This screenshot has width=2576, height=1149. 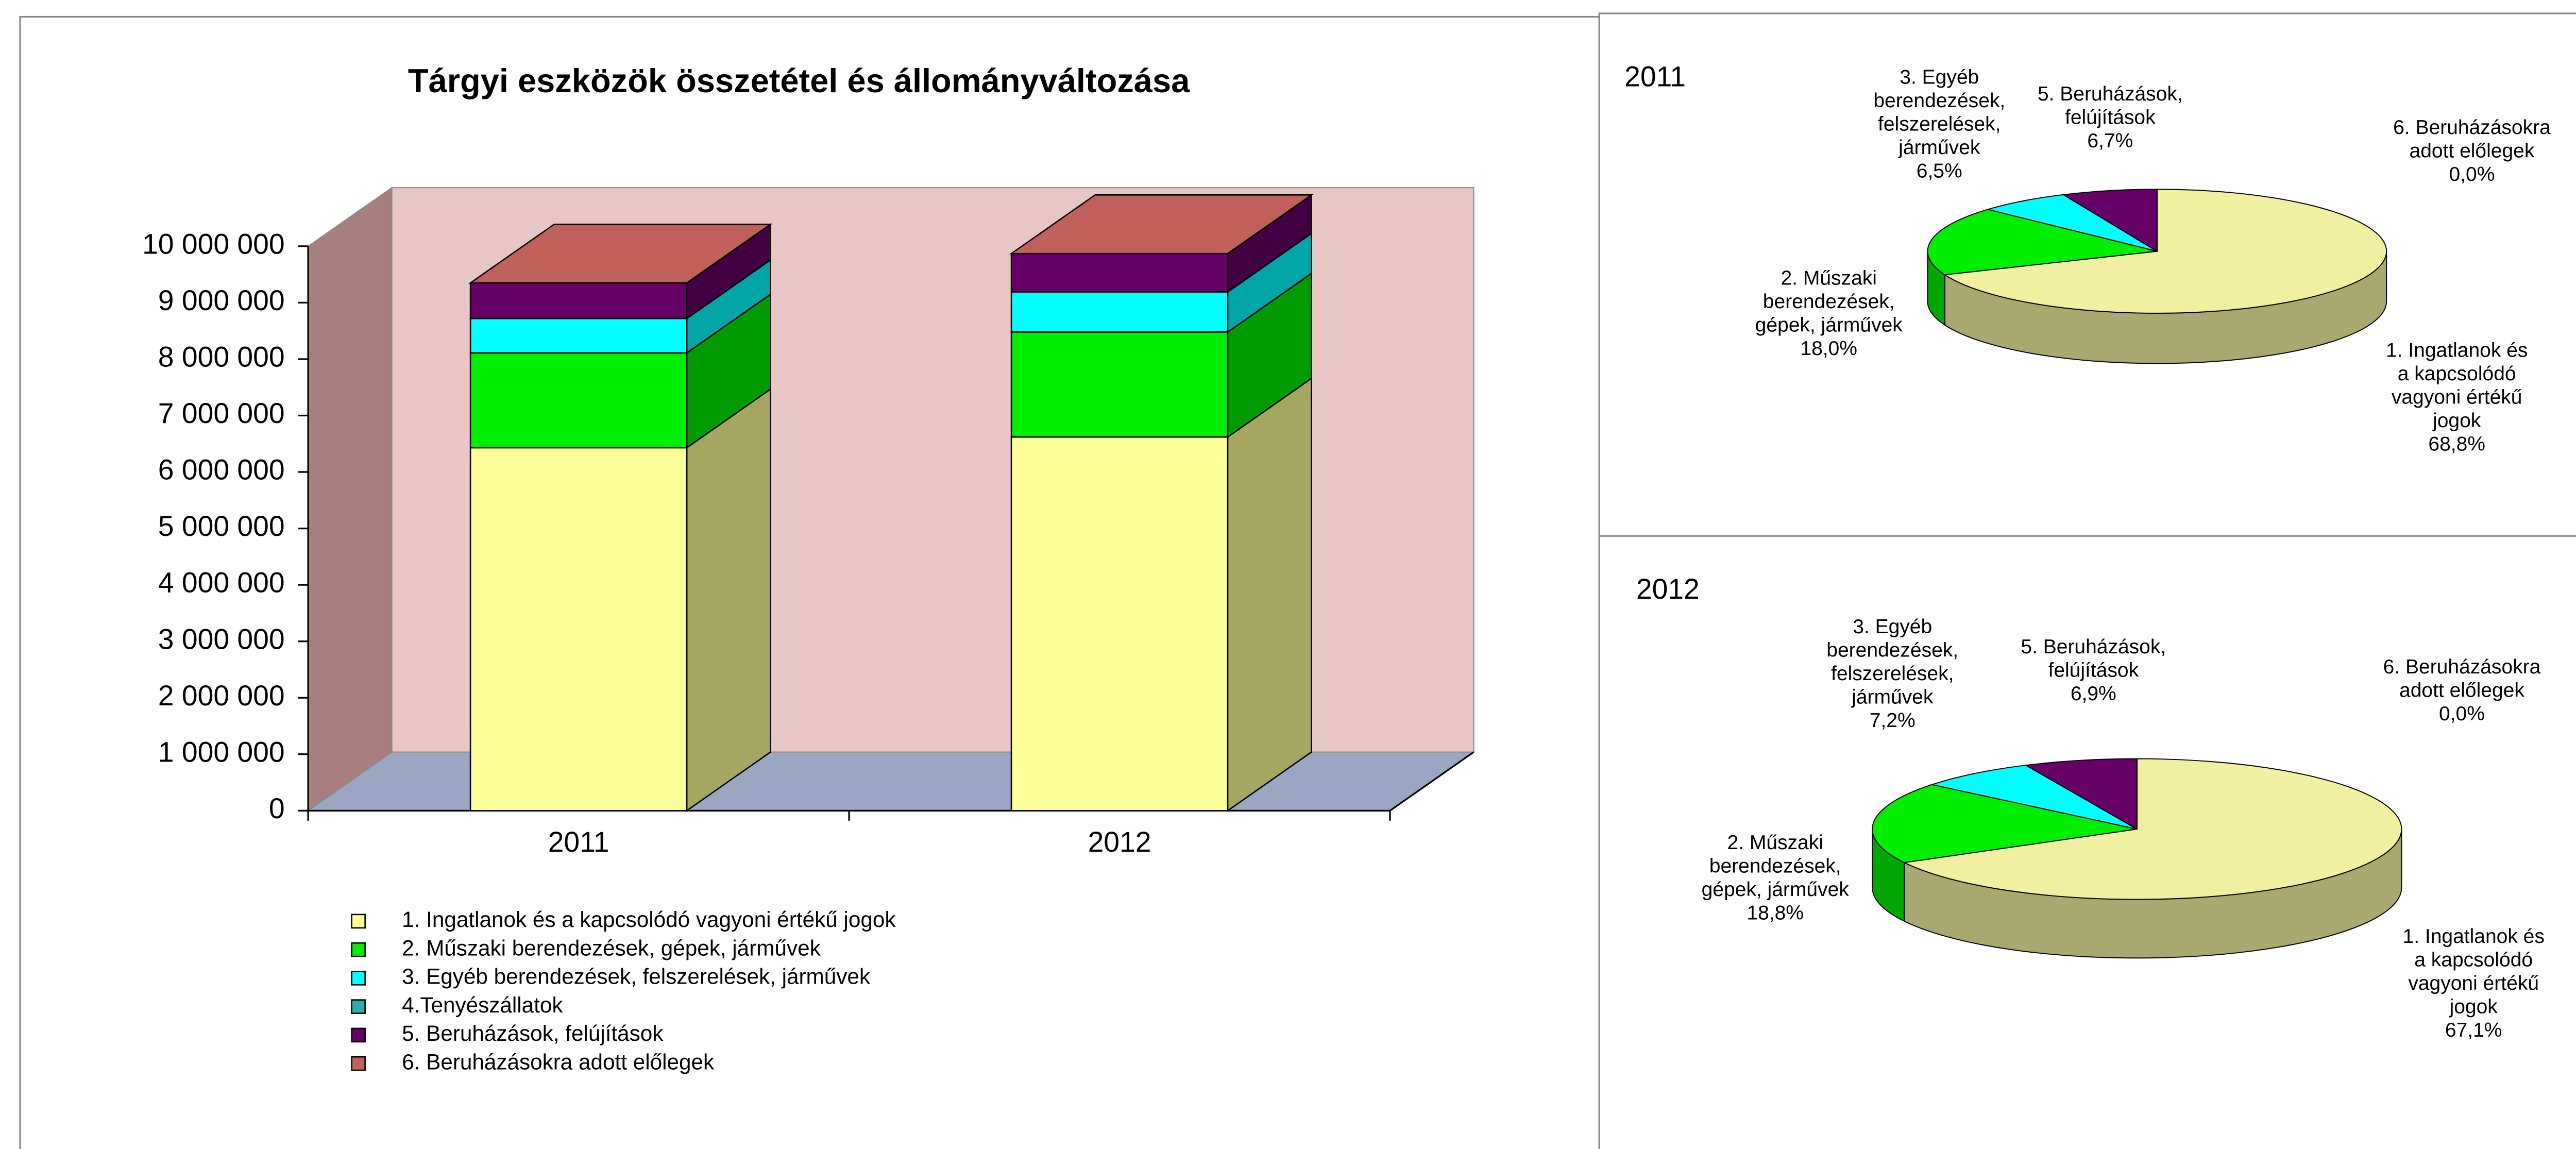 I want to click on pie-value-label: 7,2%, so click(x=1893, y=720).